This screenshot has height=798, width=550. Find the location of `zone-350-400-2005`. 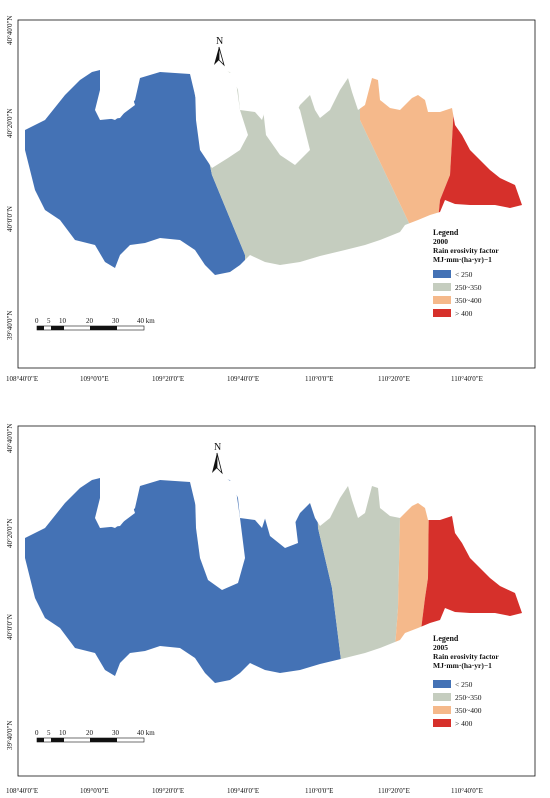

zone-350-400-2005 is located at coordinates (412, 563).